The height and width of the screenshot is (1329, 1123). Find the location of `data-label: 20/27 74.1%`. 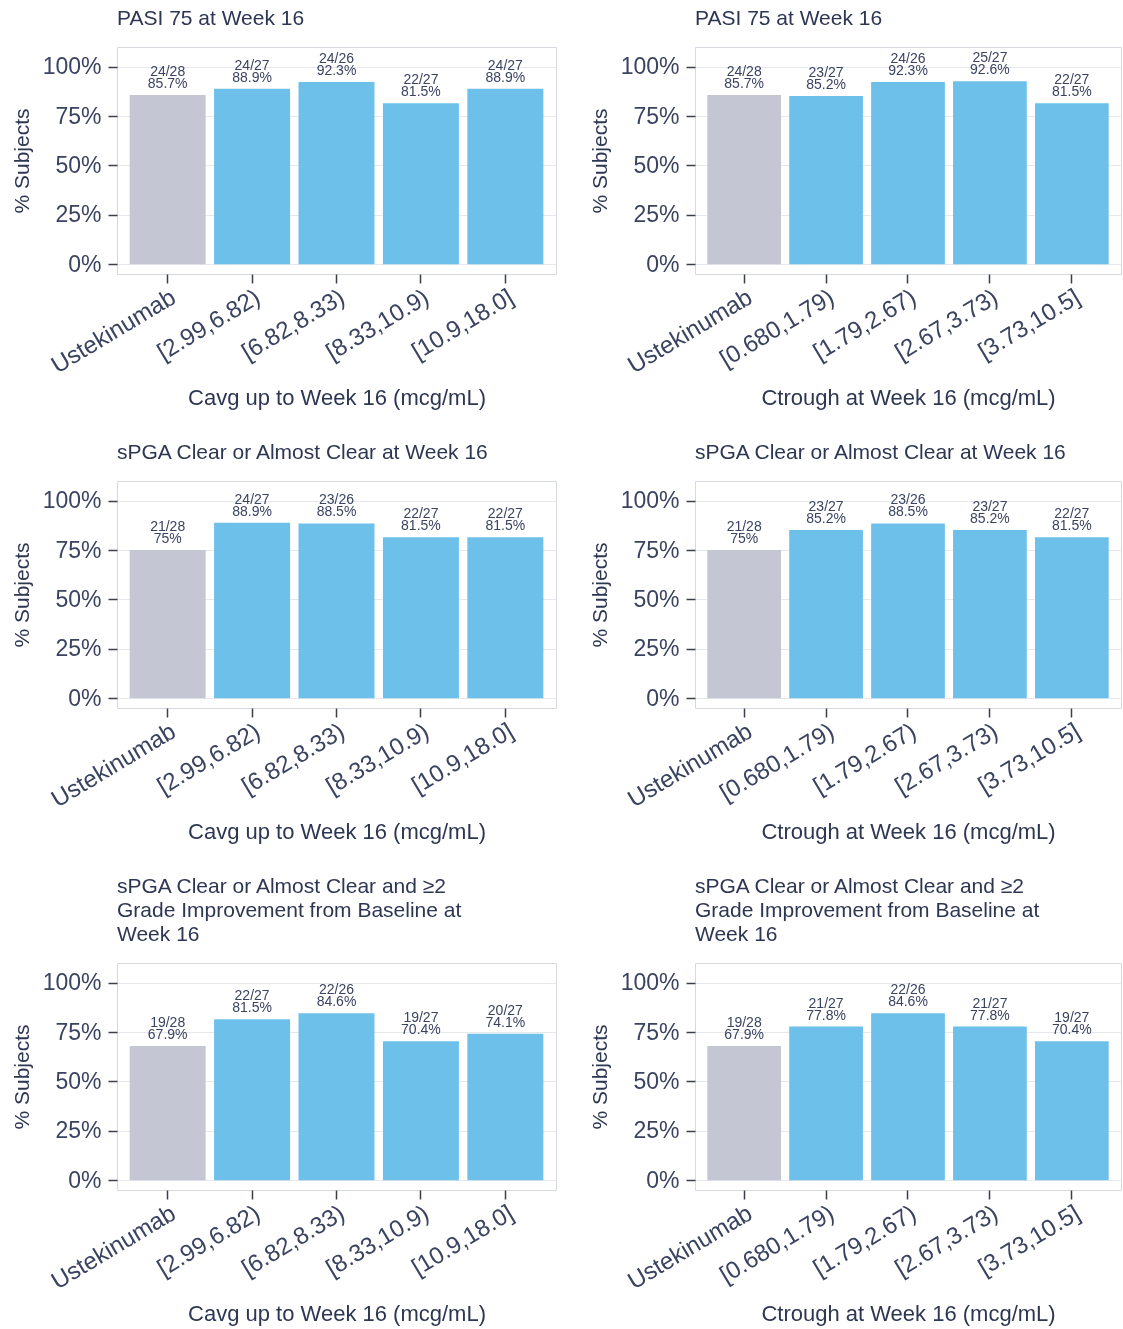

data-label: 20/27 74.1% is located at coordinates (505, 1015).